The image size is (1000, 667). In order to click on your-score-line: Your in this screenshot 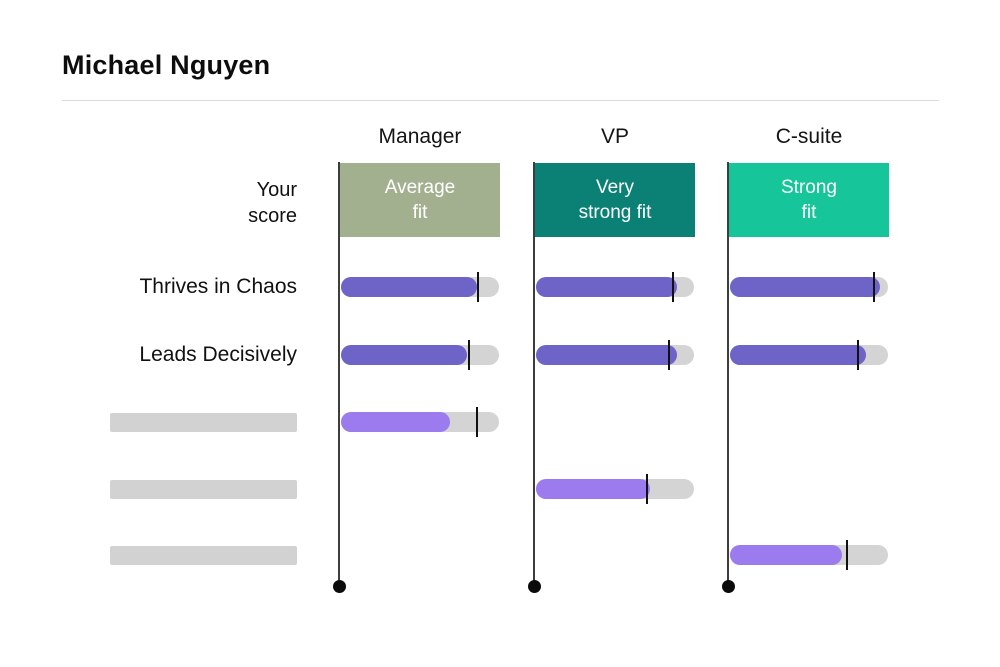, I will do `click(276, 190)`.